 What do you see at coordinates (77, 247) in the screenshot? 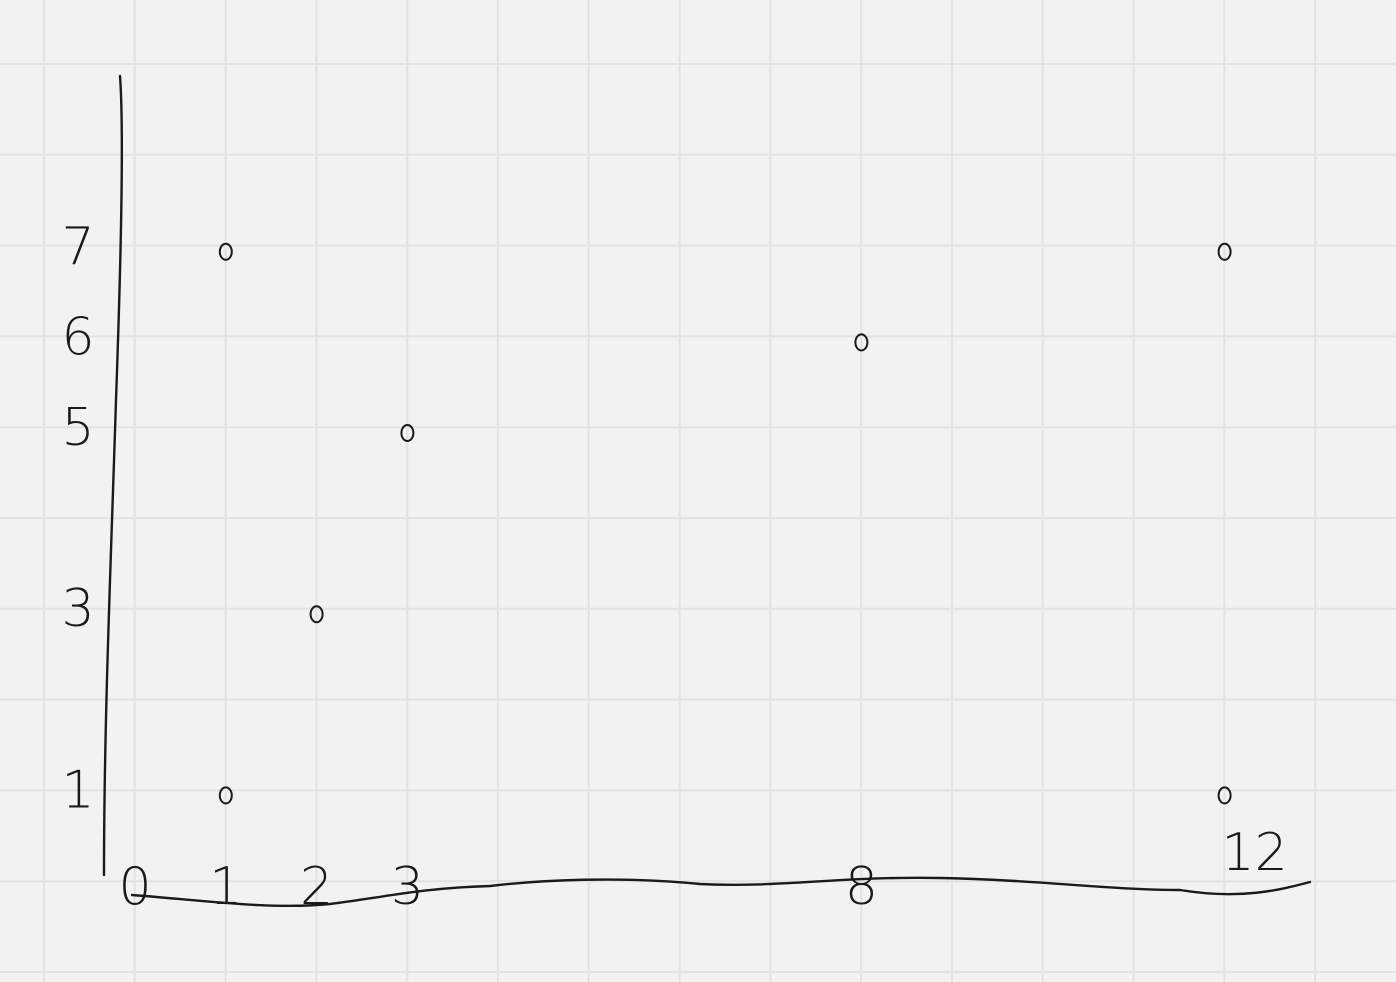
I see `y-tick-label: 7` at bounding box center [77, 247].